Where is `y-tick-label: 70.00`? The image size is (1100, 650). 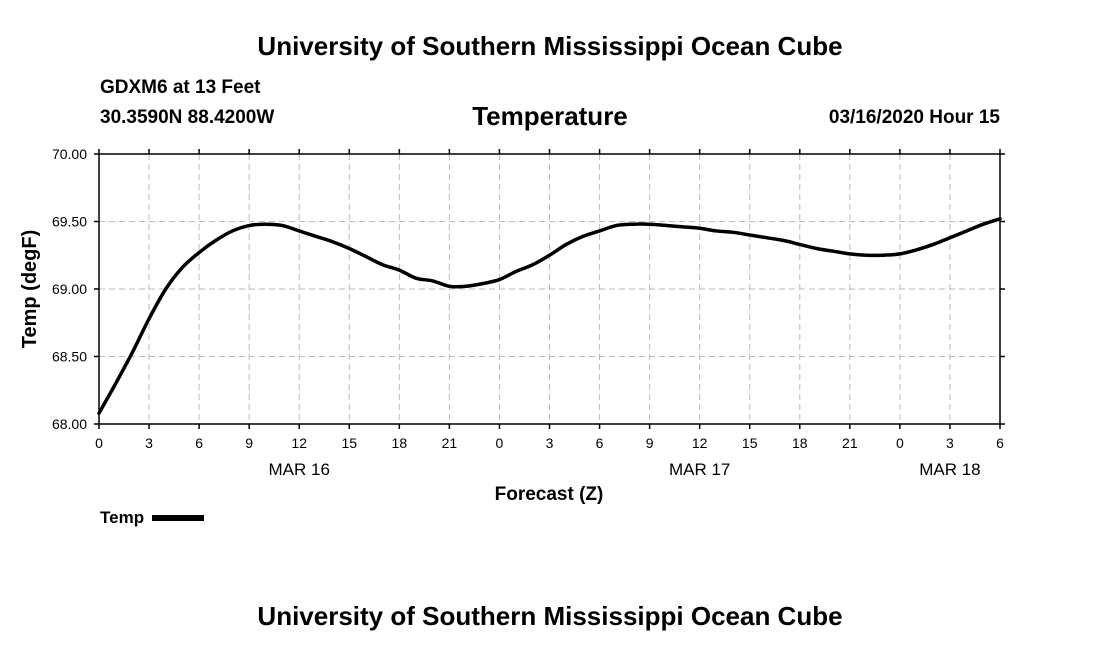 y-tick-label: 70.00 is located at coordinates (69, 154).